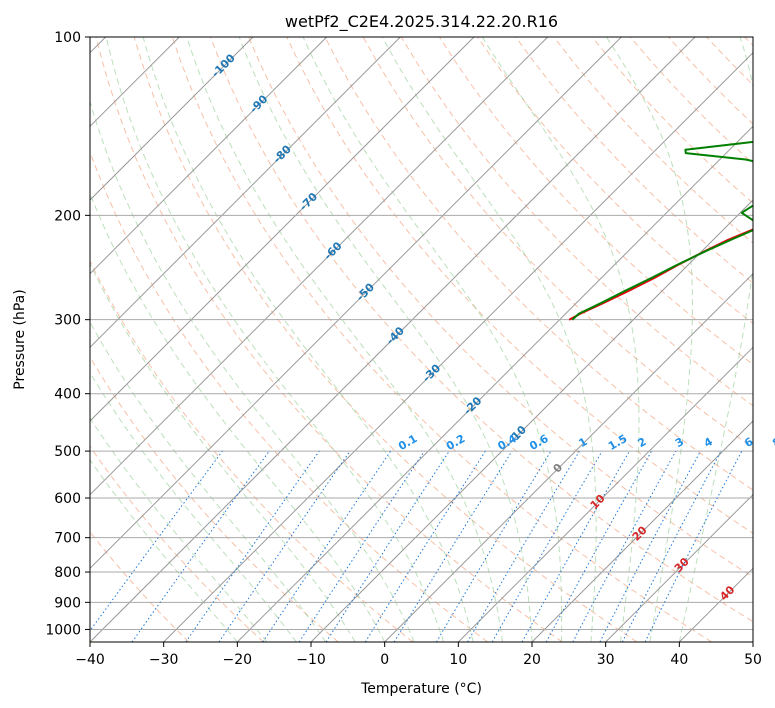 The image size is (775, 708). Describe the element at coordinates (606, 660) in the screenshot. I see `x-tick-label: 30` at that location.